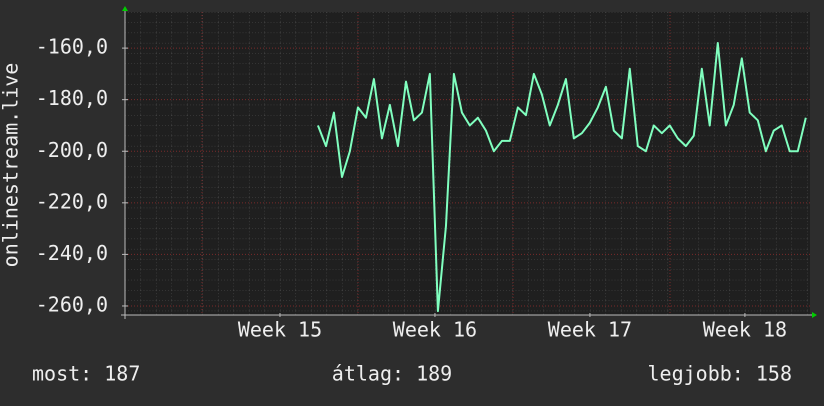 The image size is (824, 406). What do you see at coordinates (72, 98) in the screenshot?
I see `y-tick-label: -180,0` at bounding box center [72, 98].